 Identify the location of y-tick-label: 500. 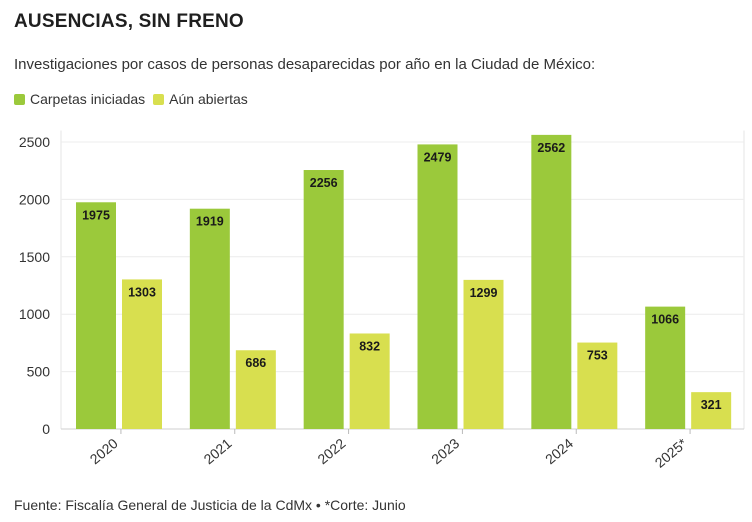
(39, 372).